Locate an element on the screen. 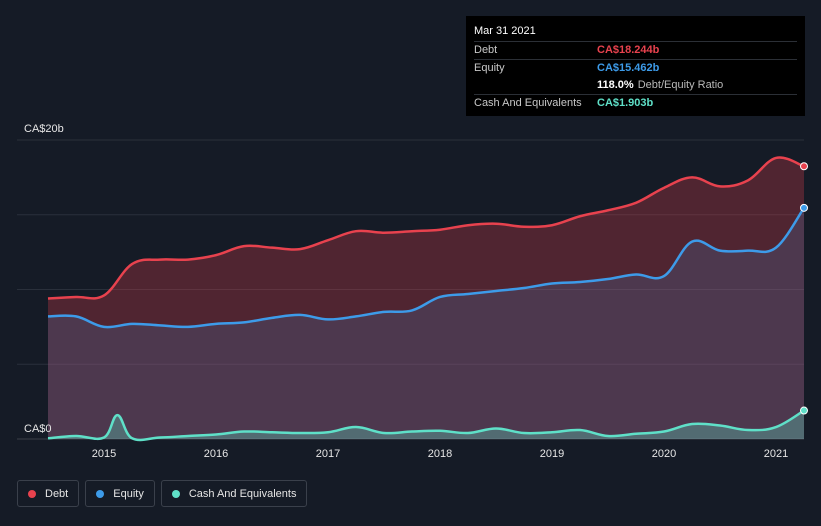  legend-label-equity: Equity is located at coordinates (128, 493).